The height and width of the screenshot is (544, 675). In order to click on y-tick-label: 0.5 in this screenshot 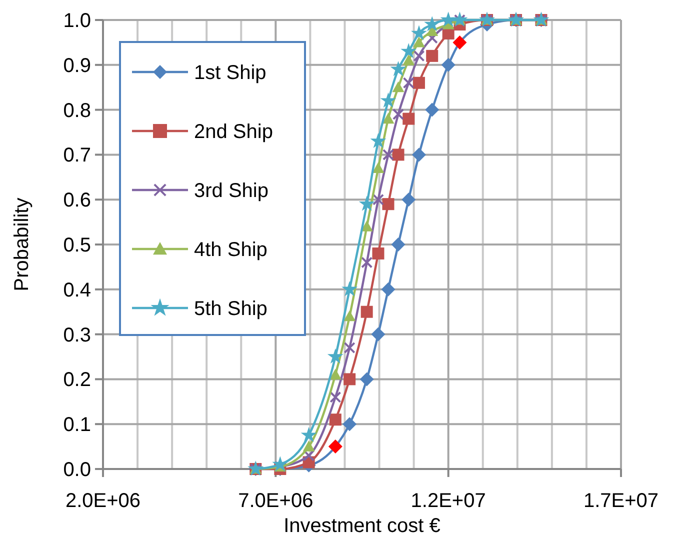, I will do `click(77, 245)`.